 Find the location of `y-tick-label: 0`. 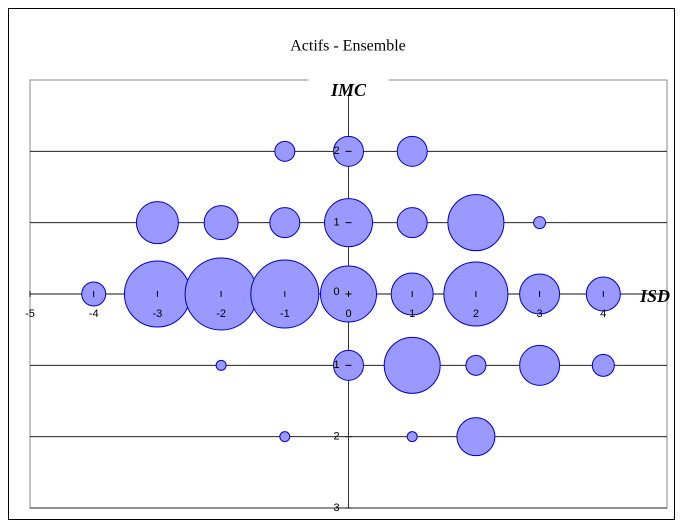

y-tick-label: 0 is located at coordinates (336, 292).